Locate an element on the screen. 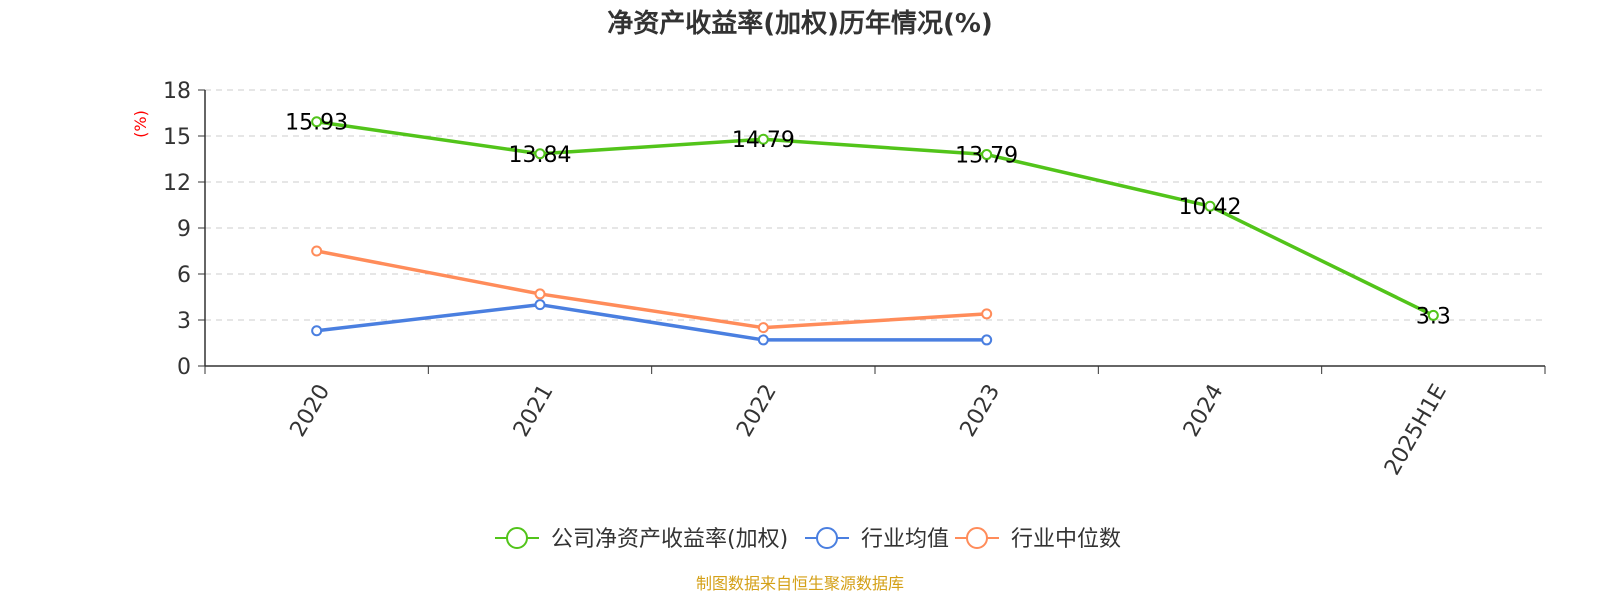 This screenshot has height=600, width=1600. source-note: 制图数据来自恒生聚源数据库 is located at coordinates (800, 583).